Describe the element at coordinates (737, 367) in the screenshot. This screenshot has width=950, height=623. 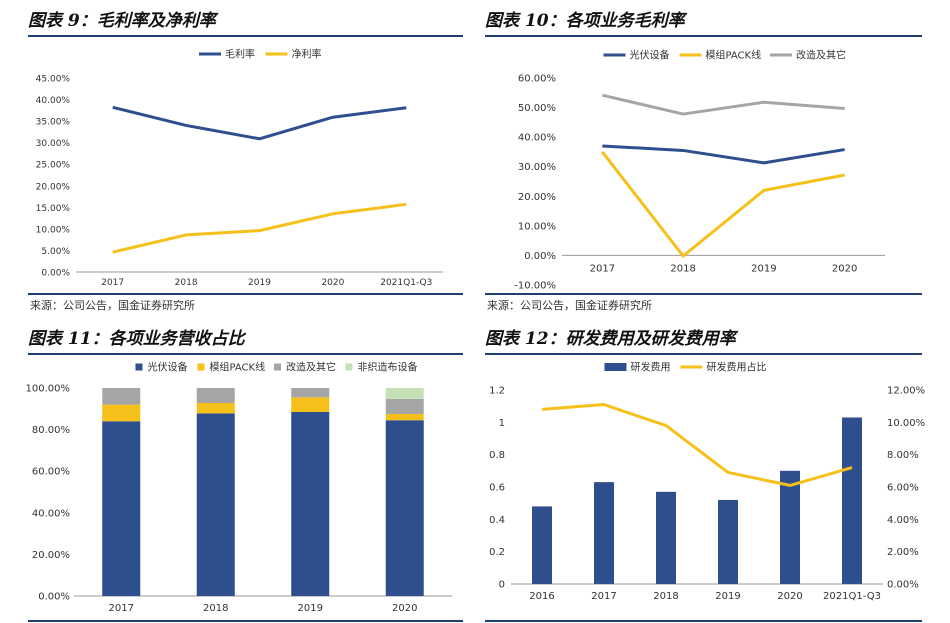
I see `legend-label: 研发费用占比` at that location.